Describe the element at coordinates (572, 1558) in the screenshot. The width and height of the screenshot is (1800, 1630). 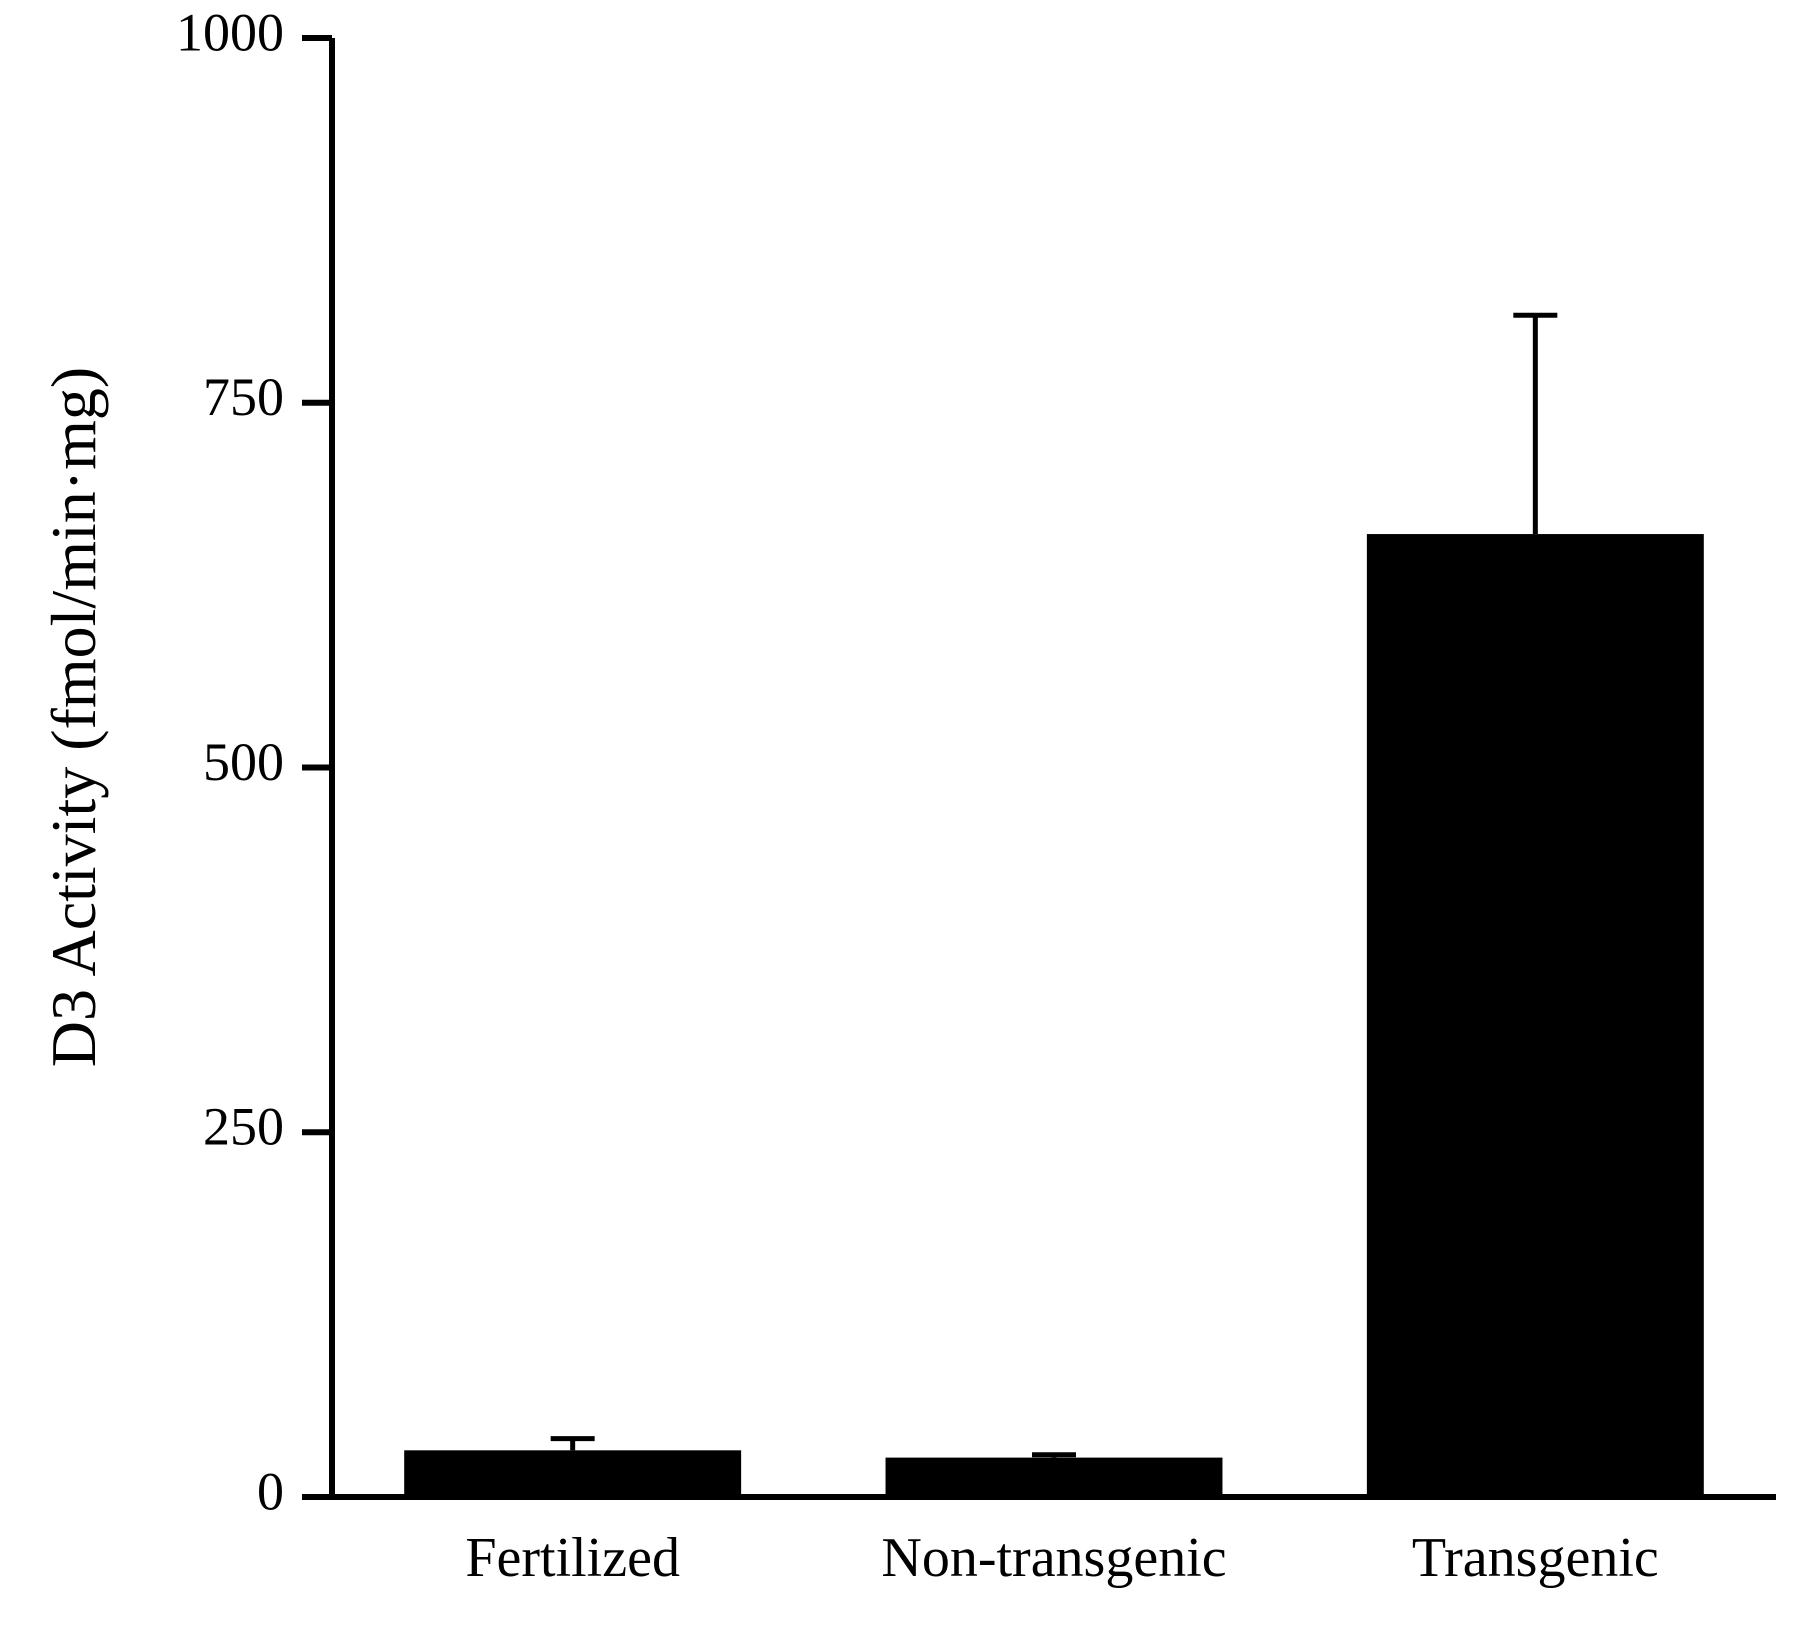
I see `x-tick-label: Fertilized` at that location.